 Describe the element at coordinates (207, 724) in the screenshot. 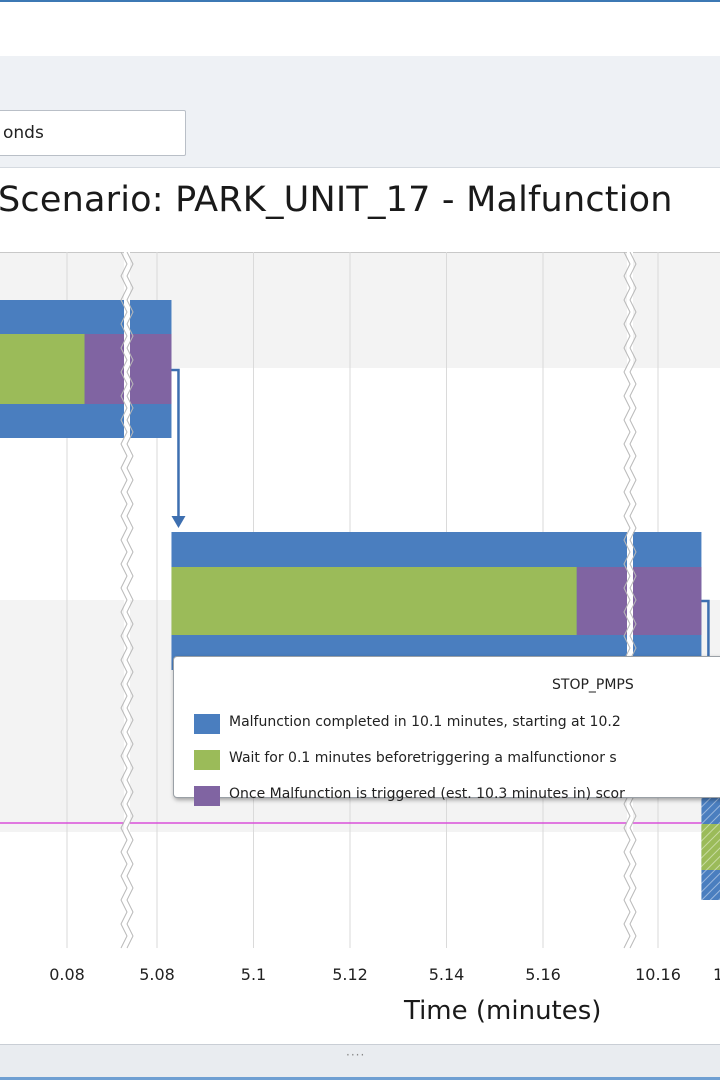

I see `legend-swatch-completed` at that location.